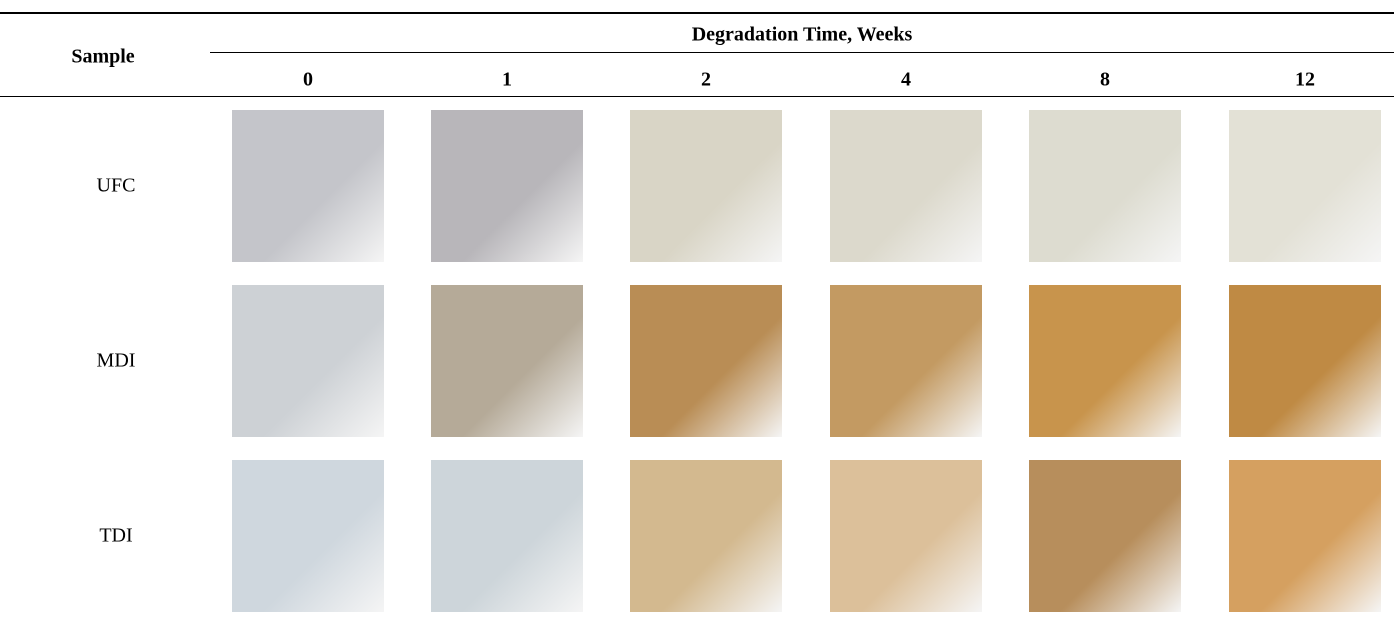 This screenshot has width=1394, height=624. Describe the element at coordinates (802, 52) in the screenshot. I see `group-rule` at that location.